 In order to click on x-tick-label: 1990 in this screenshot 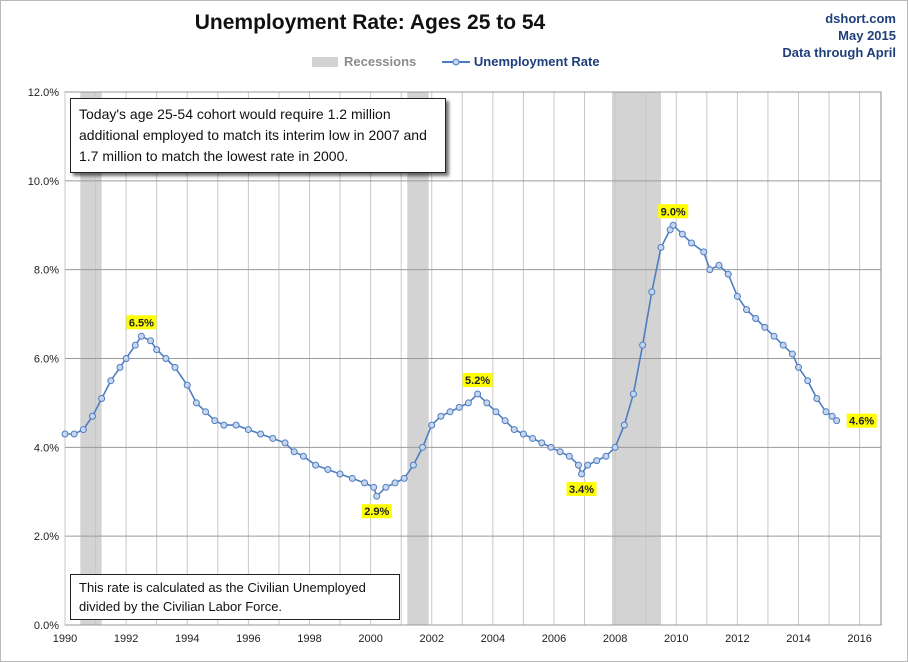, I will do `click(65, 639)`.